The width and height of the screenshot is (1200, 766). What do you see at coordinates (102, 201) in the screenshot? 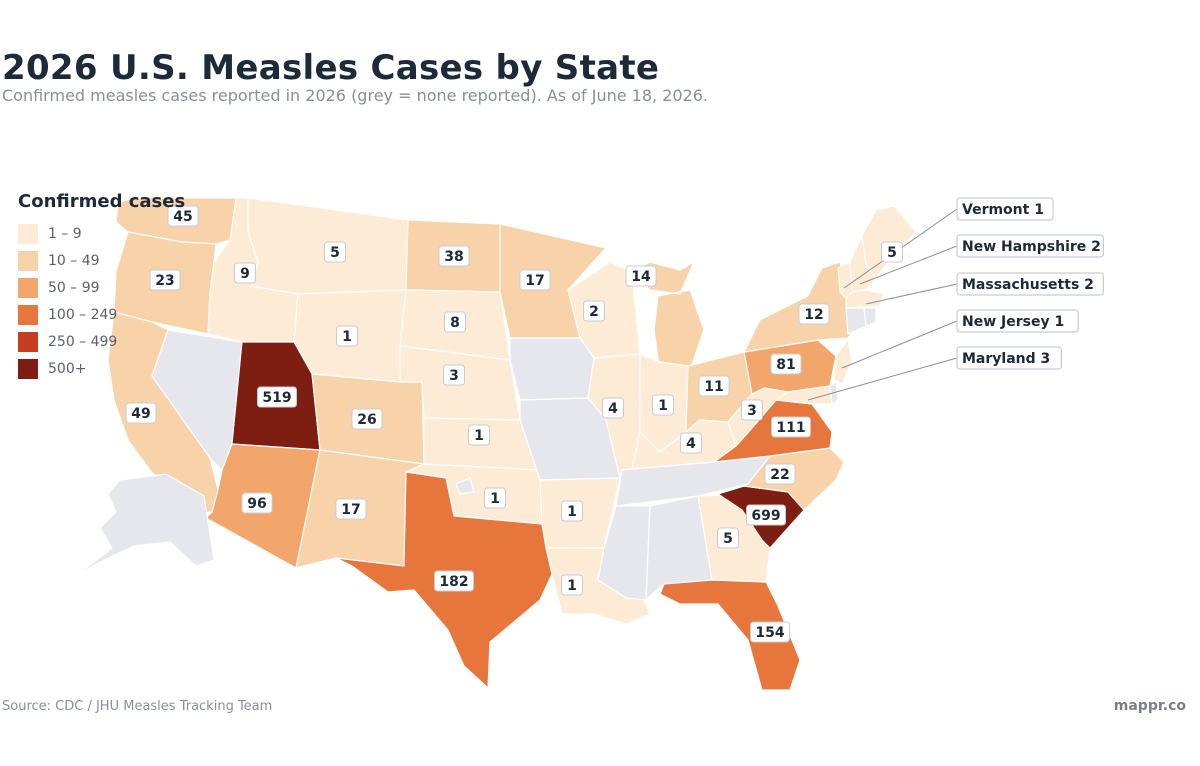
I see `legend-title: Confirmed cases` at bounding box center [102, 201].